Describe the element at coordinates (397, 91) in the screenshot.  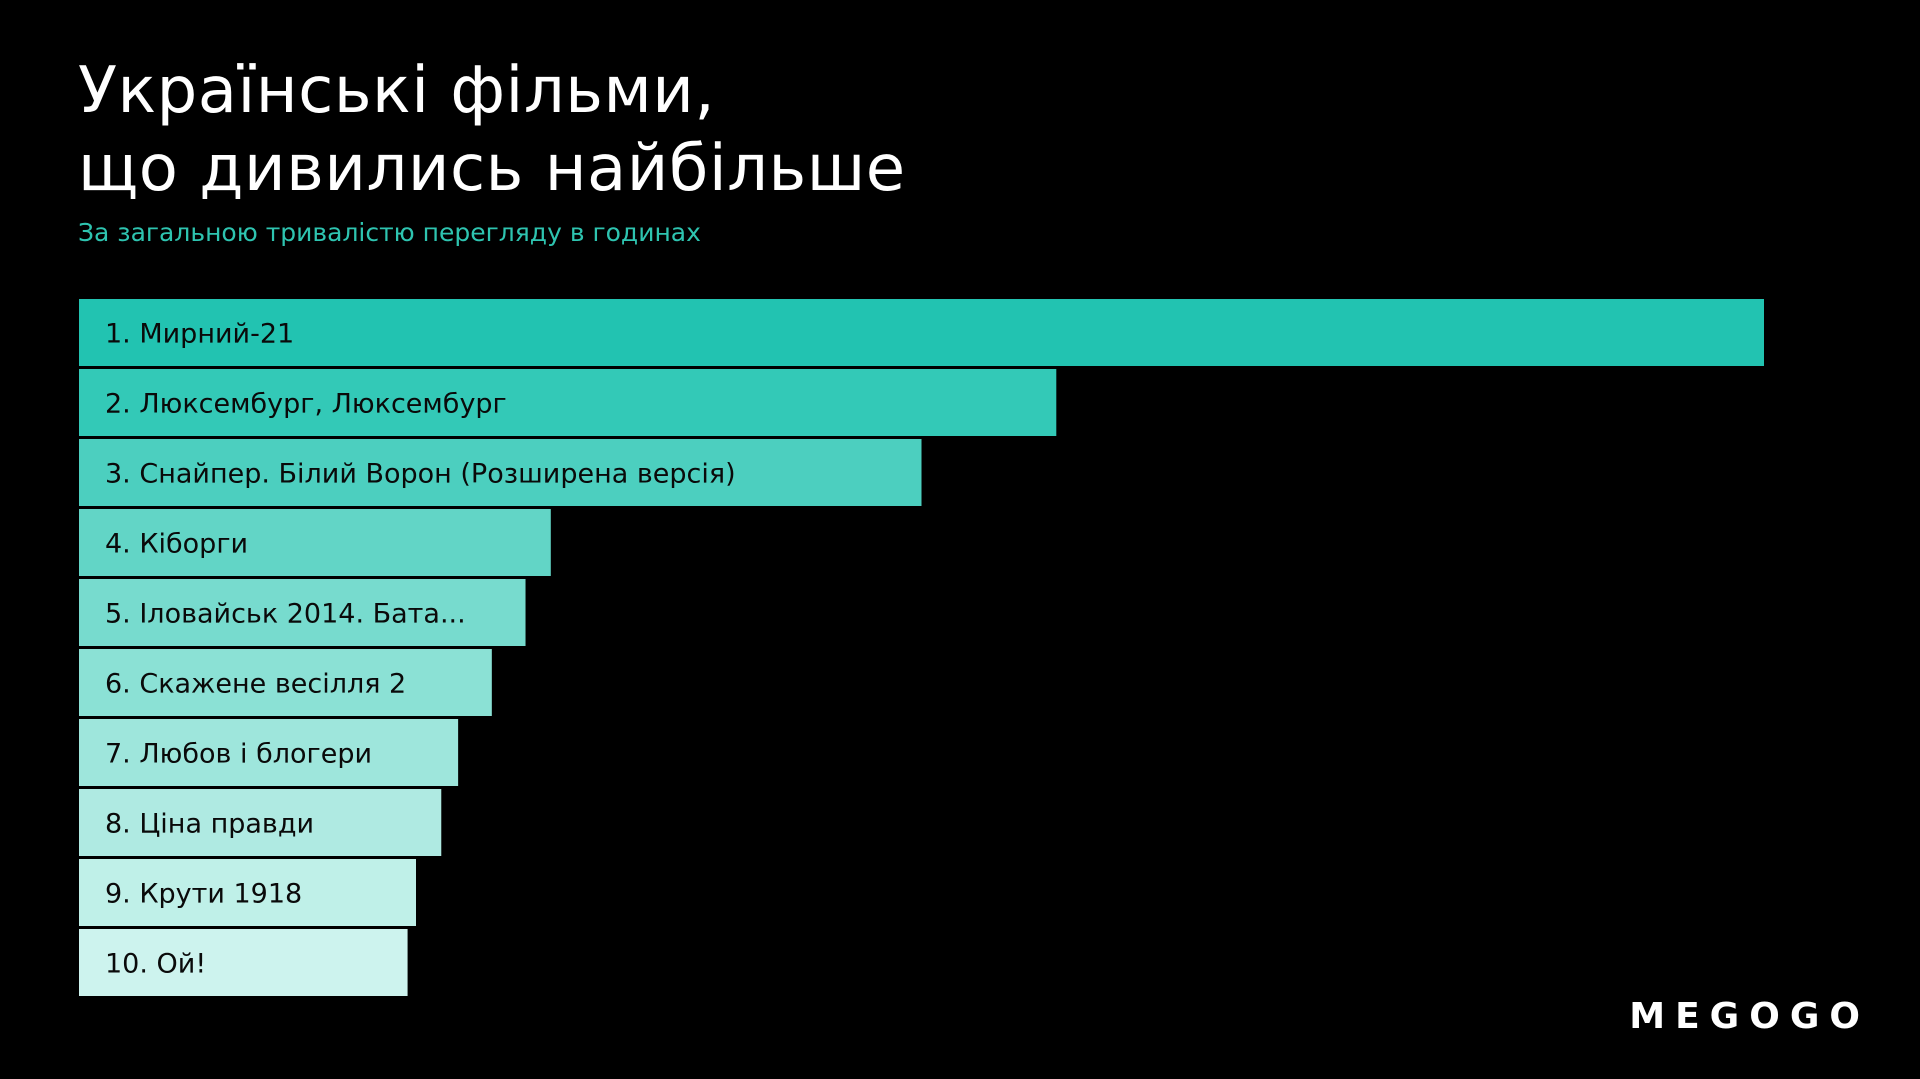
I see `chart-title-line-1: Українські фільми,` at that location.